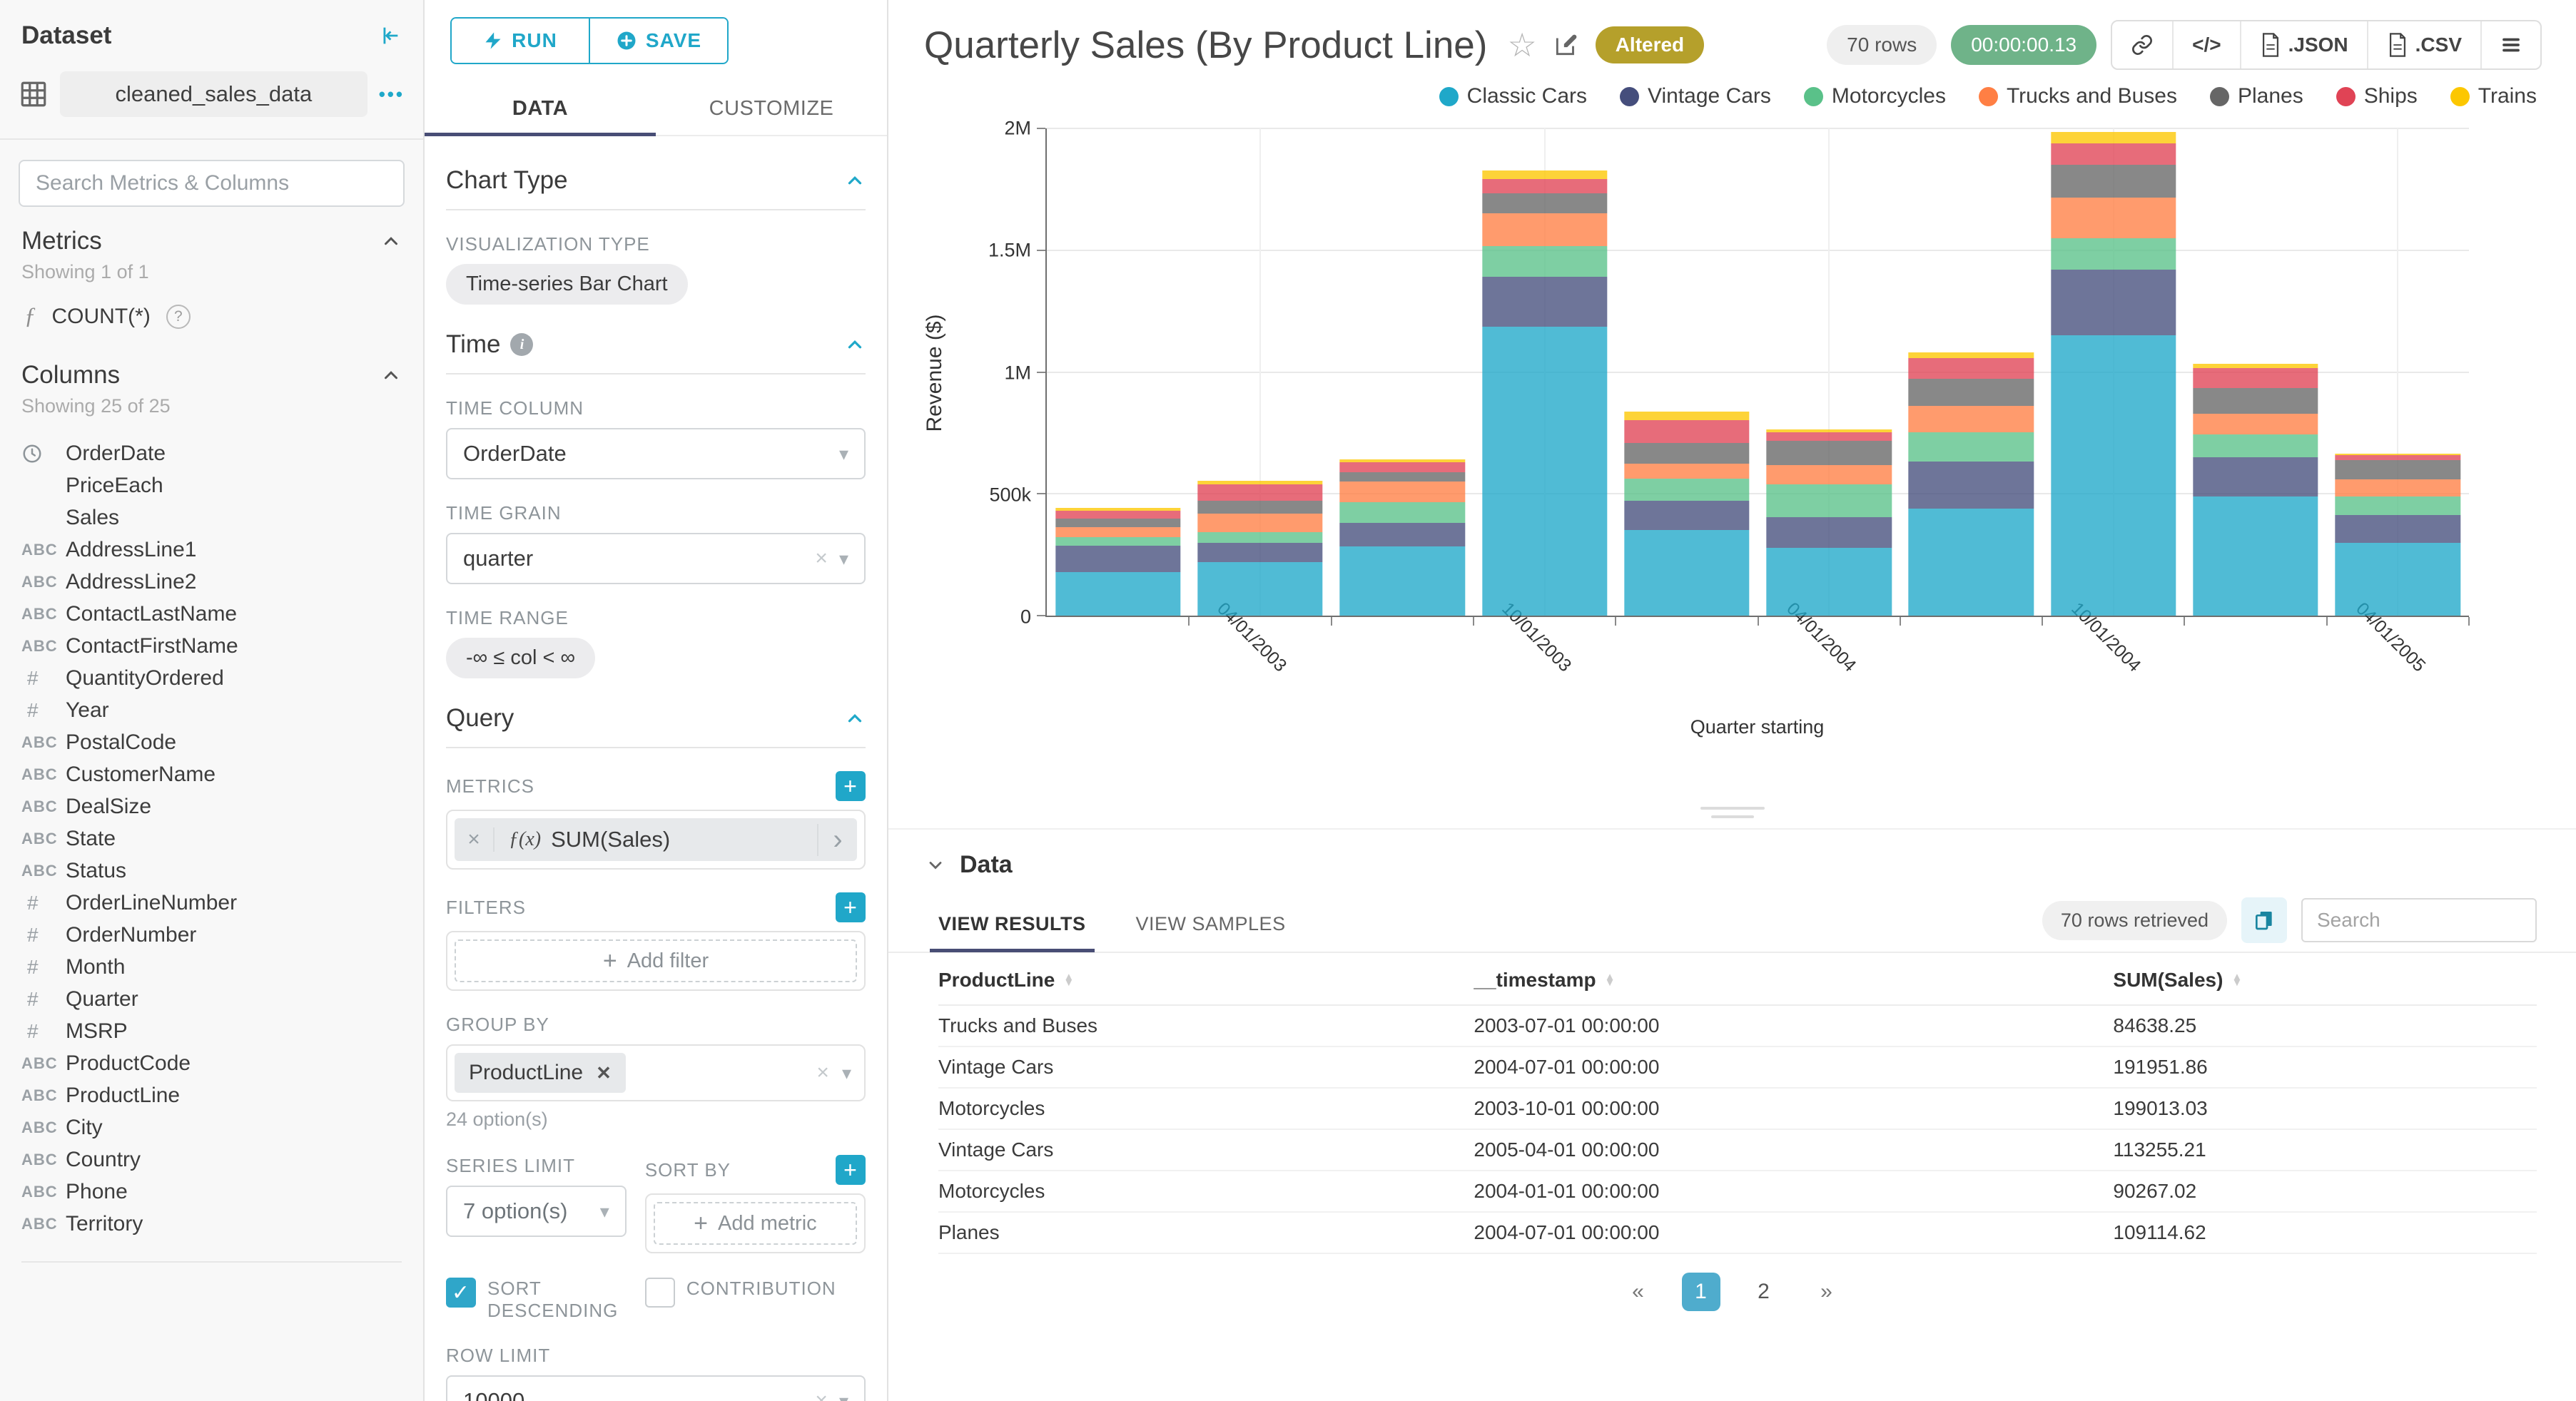 This screenshot has width=2576, height=1401. I want to click on add-filter-dropzone: + Add filter, so click(656, 960).